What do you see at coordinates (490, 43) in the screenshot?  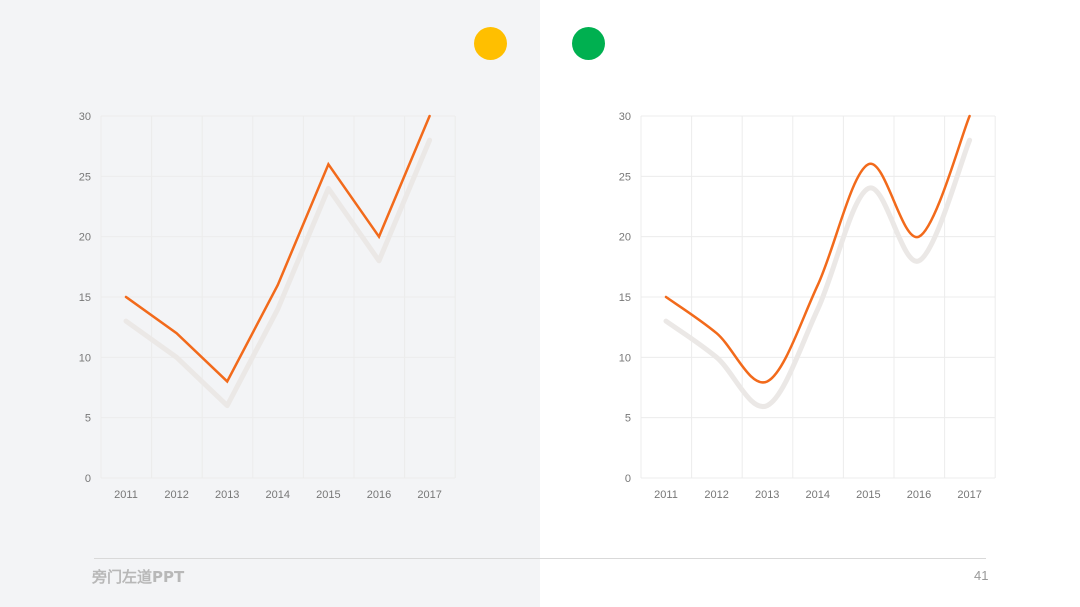 I see `yellow-dot` at bounding box center [490, 43].